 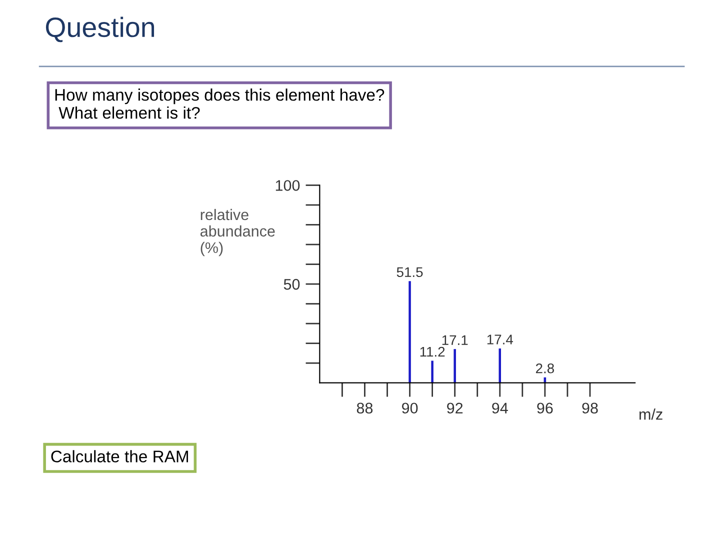 What do you see at coordinates (364, 408) in the screenshot?
I see `x-tick-label: 88` at bounding box center [364, 408].